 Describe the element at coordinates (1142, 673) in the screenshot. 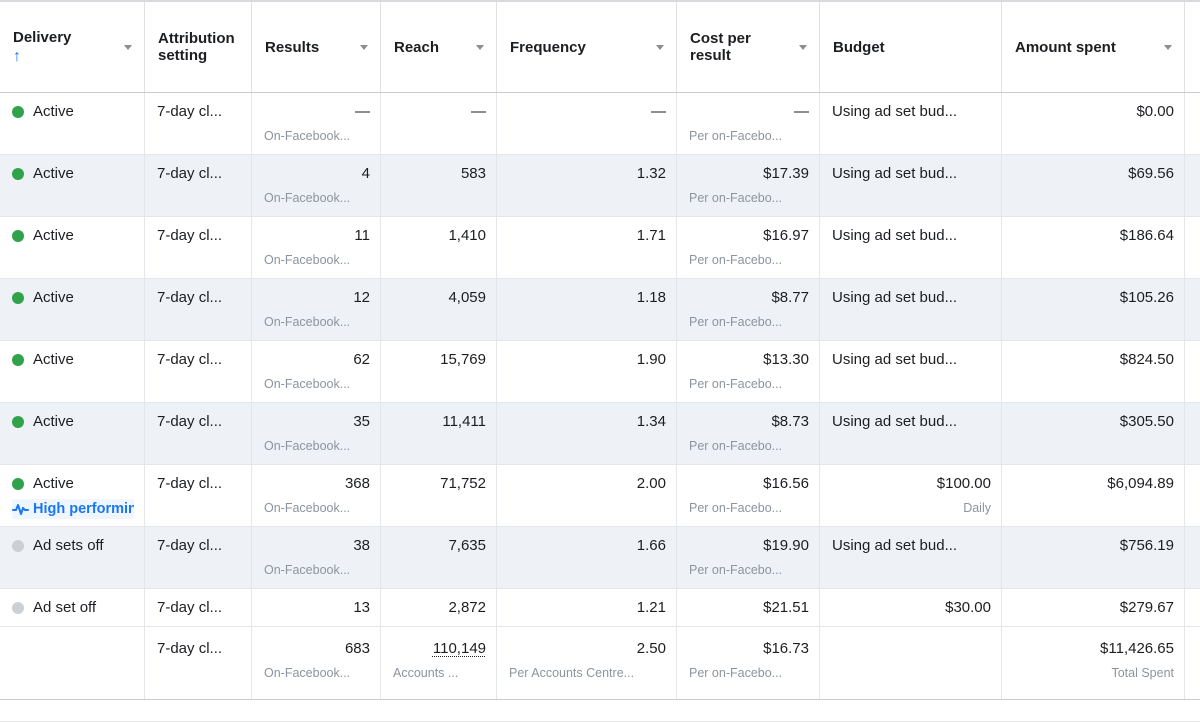

I see `totals-spent-subtext: Total Spent` at that location.